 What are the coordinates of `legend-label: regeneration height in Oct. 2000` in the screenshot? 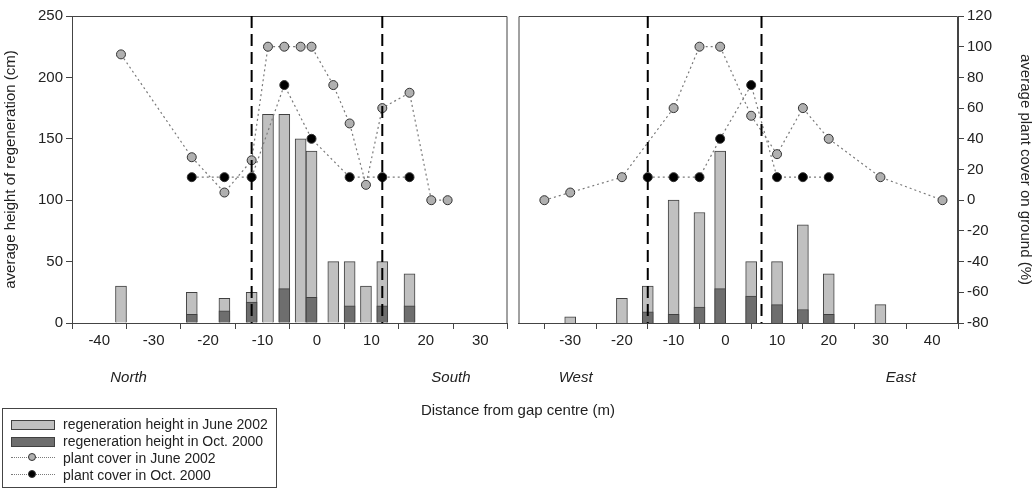 It's located at (163, 440).